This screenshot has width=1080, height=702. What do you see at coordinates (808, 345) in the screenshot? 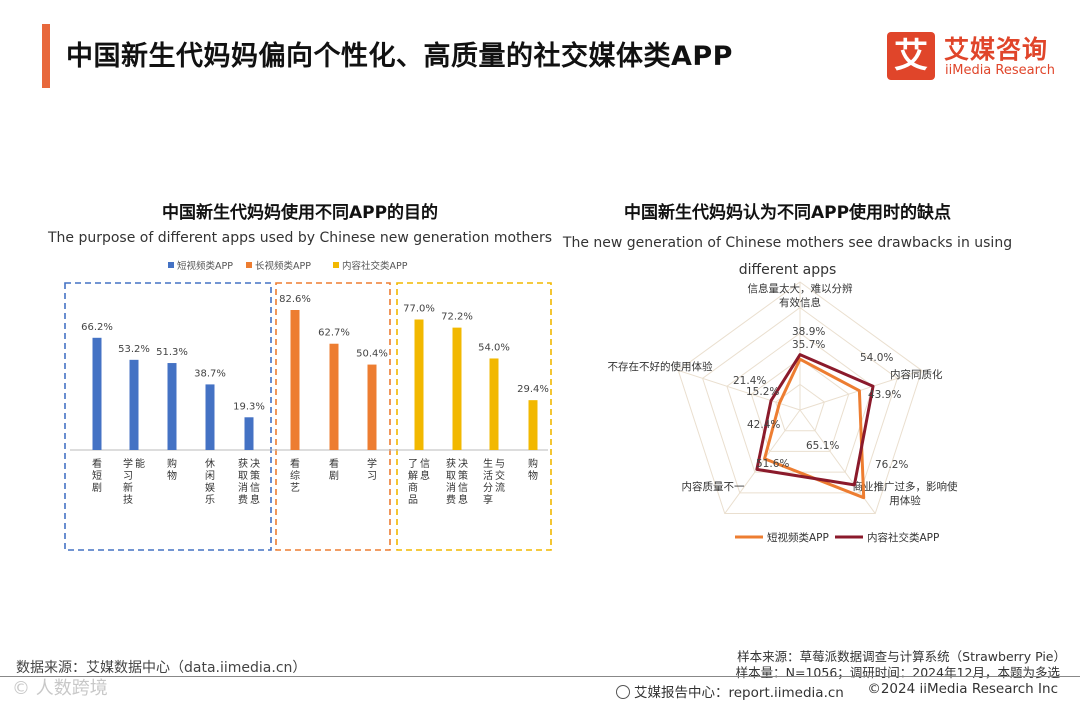
I see `radar-value-label: 35.7%` at bounding box center [808, 345].